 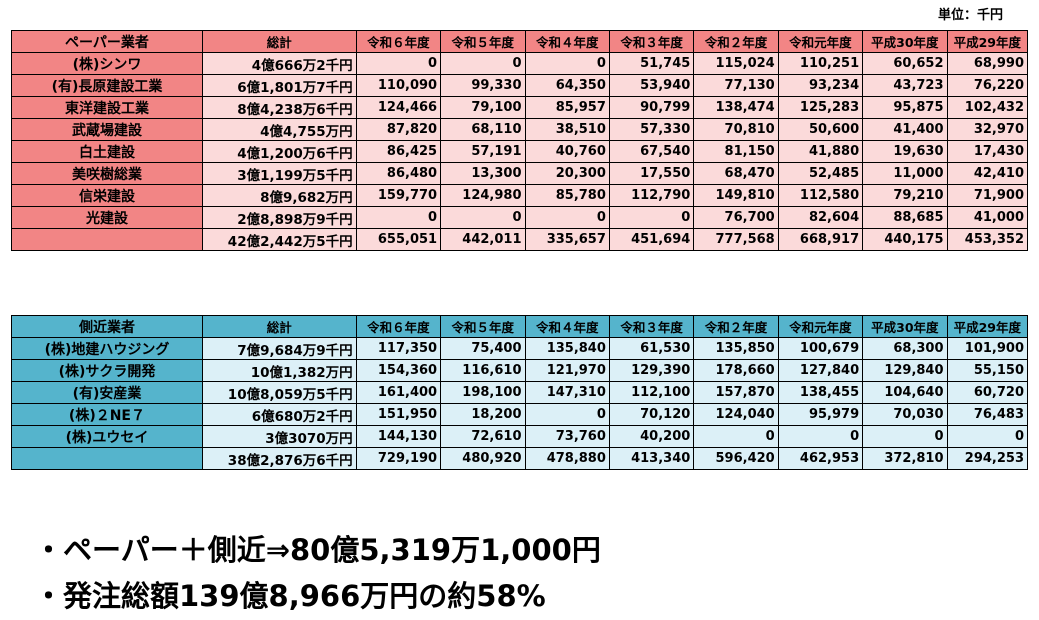 I want to click on year-value: 32,970, so click(x=987, y=129).